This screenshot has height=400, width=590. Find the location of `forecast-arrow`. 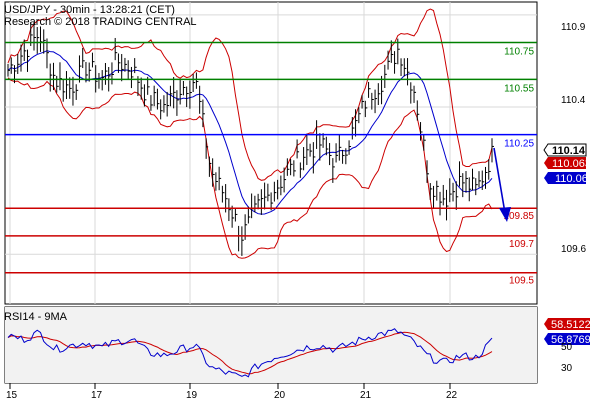

forecast-arrow is located at coordinates (502, 184).